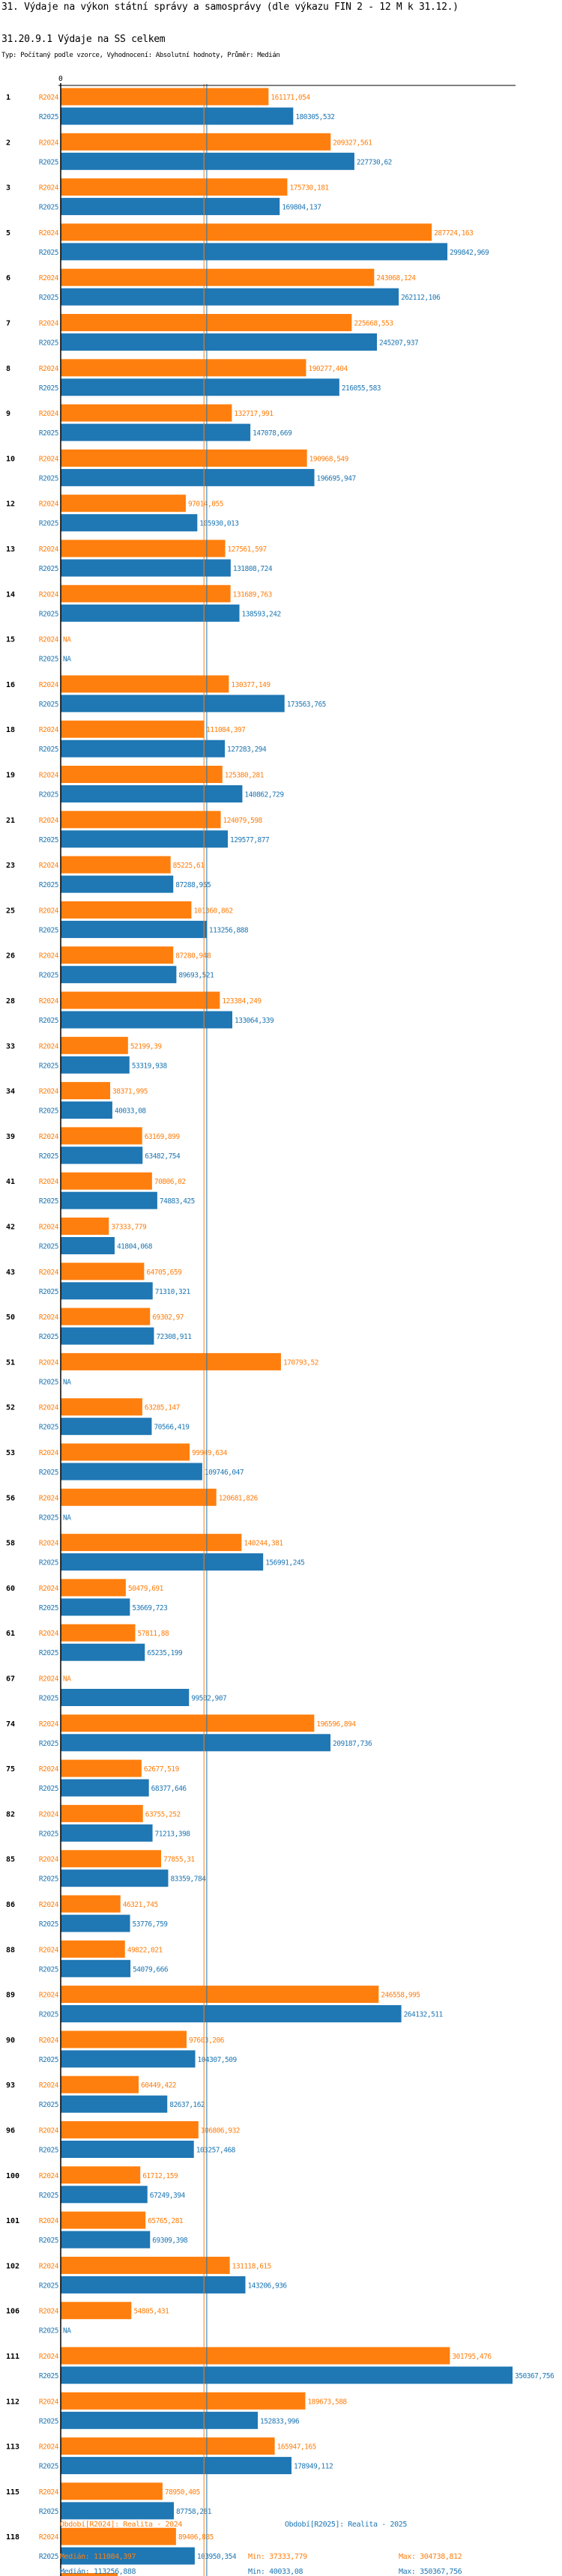 Image resolution: width=562 pixels, height=2576 pixels. I want to click on value-label-r2025: 147078,669, so click(272, 433).